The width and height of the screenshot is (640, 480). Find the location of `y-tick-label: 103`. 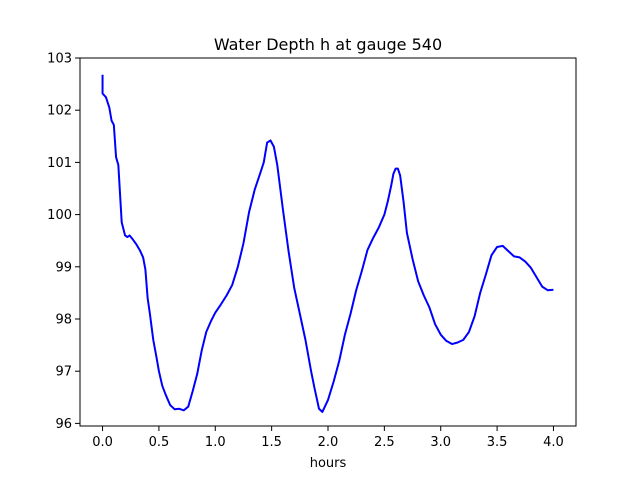

y-tick-label: 103 is located at coordinates (59, 59).